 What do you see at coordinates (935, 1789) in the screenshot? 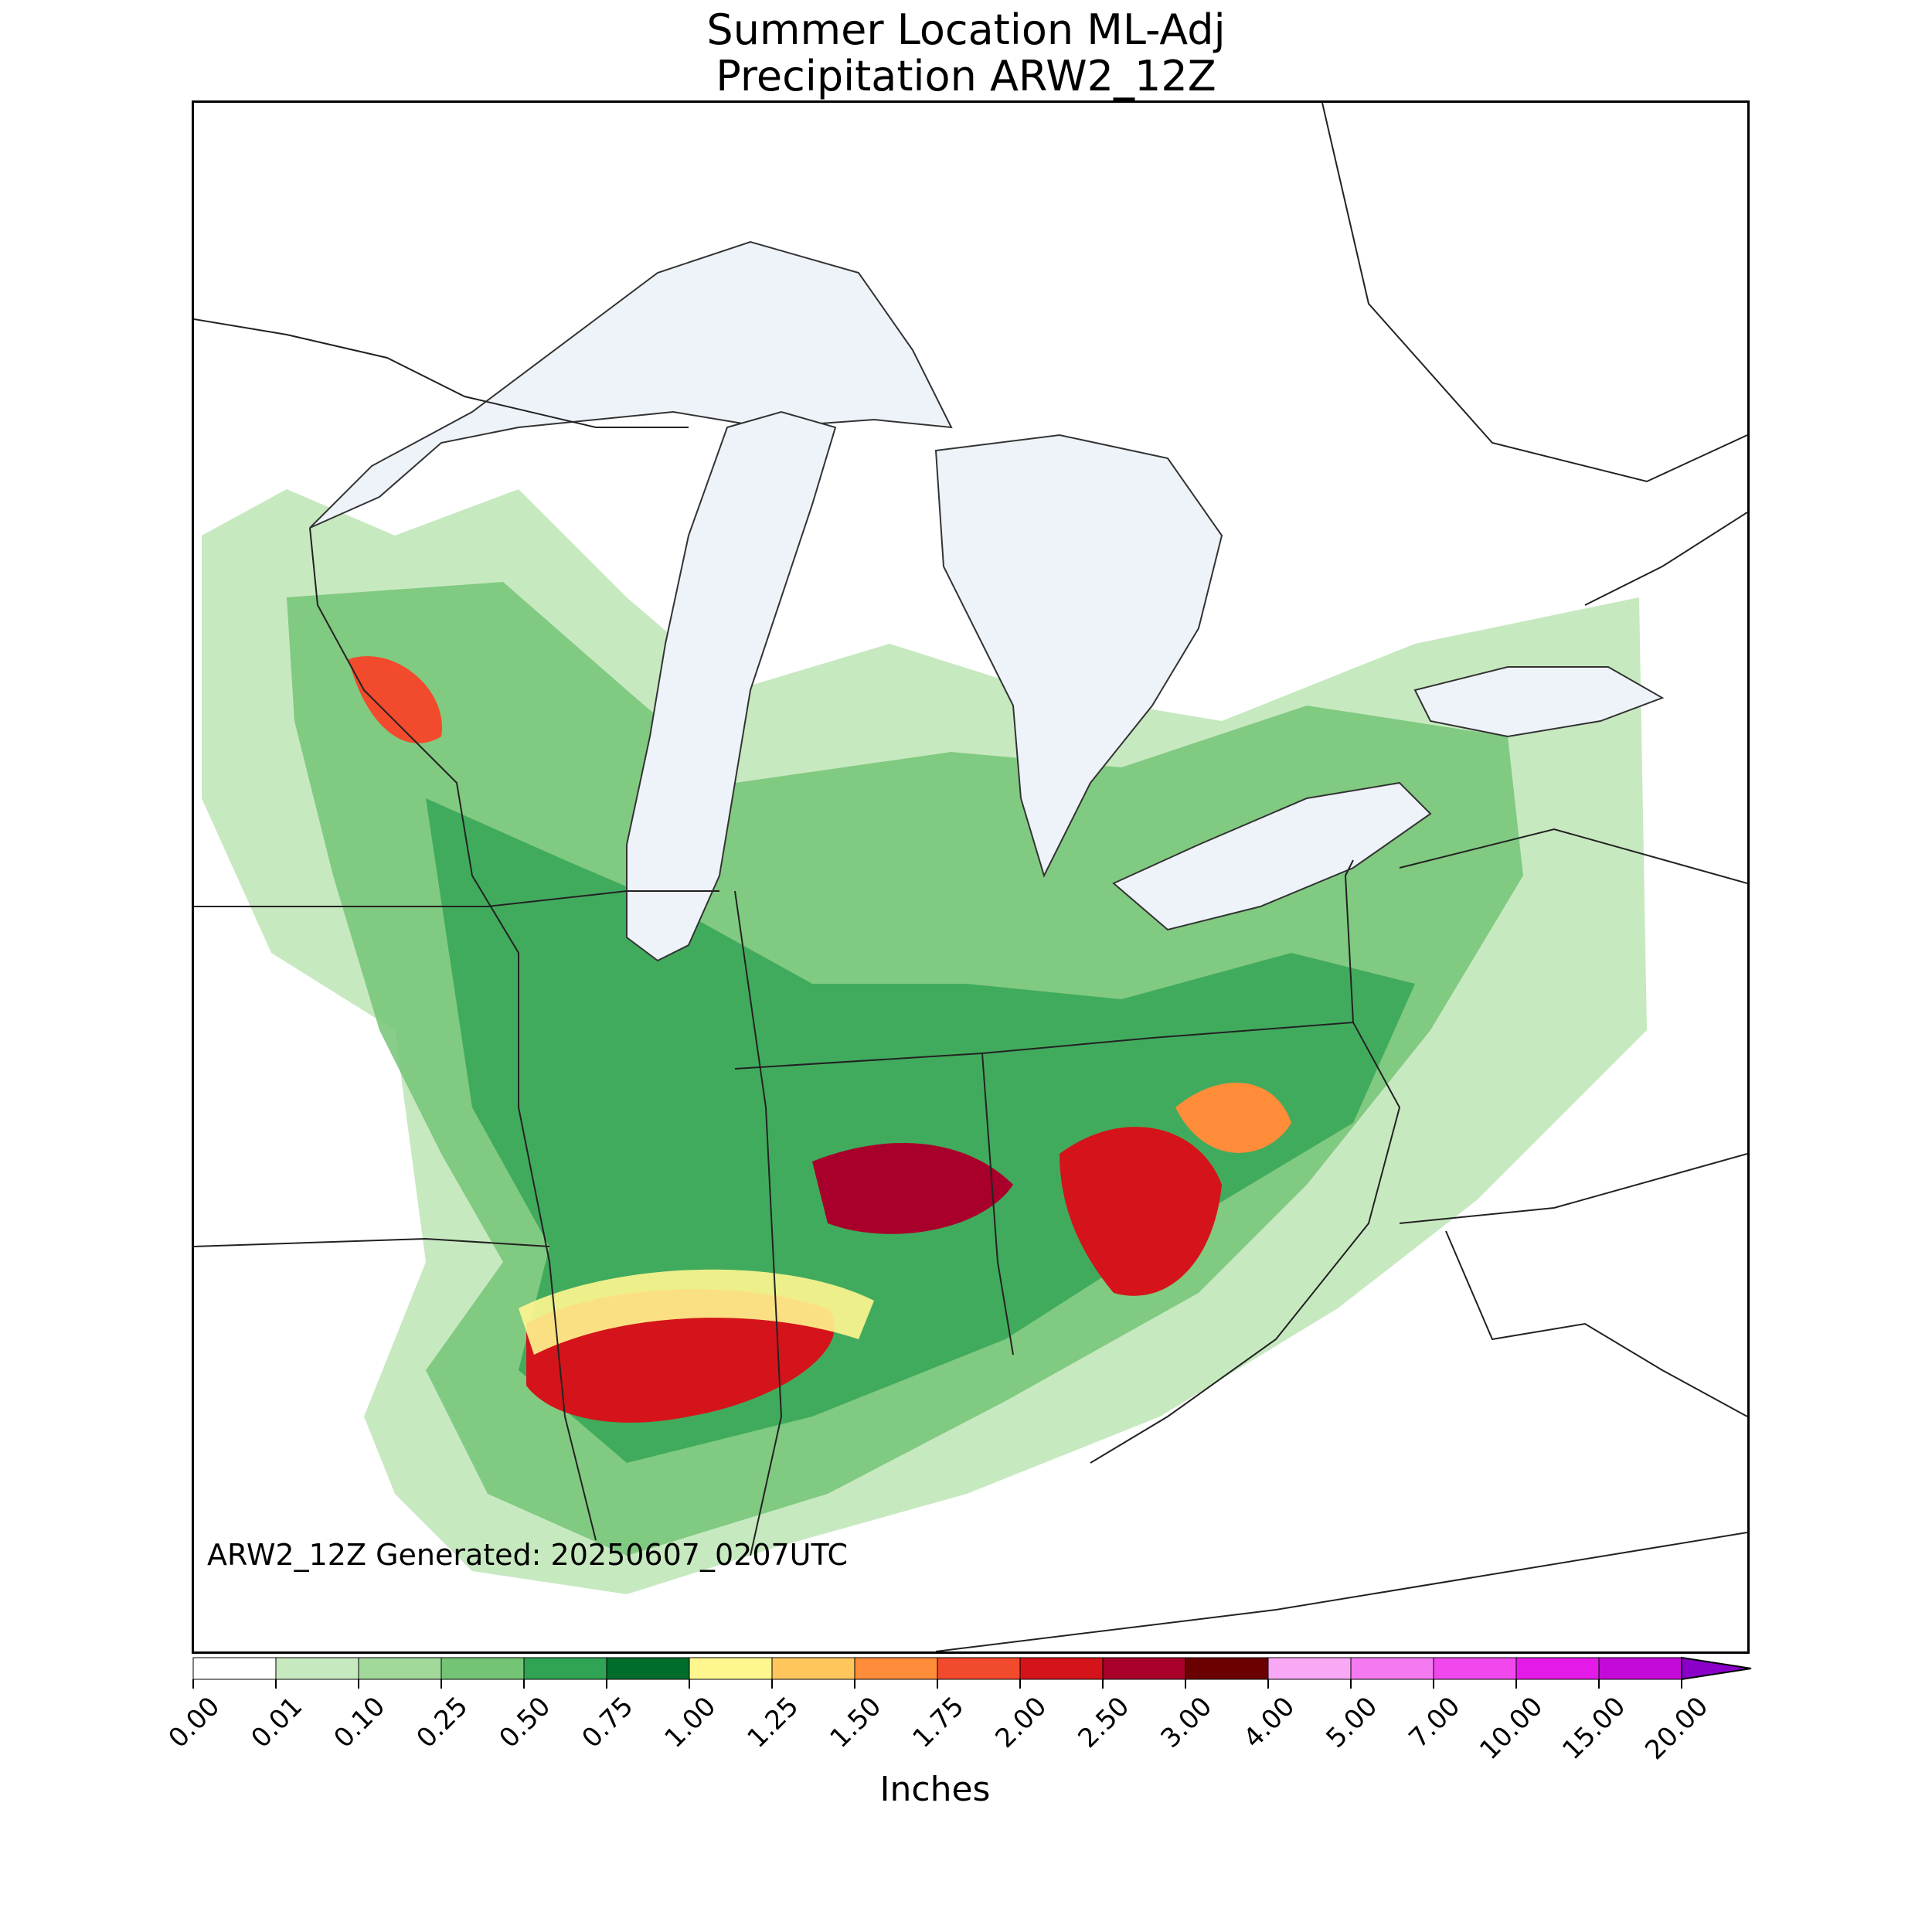
I see `colorbar-label: Inches` at bounding box center [935, 1789].